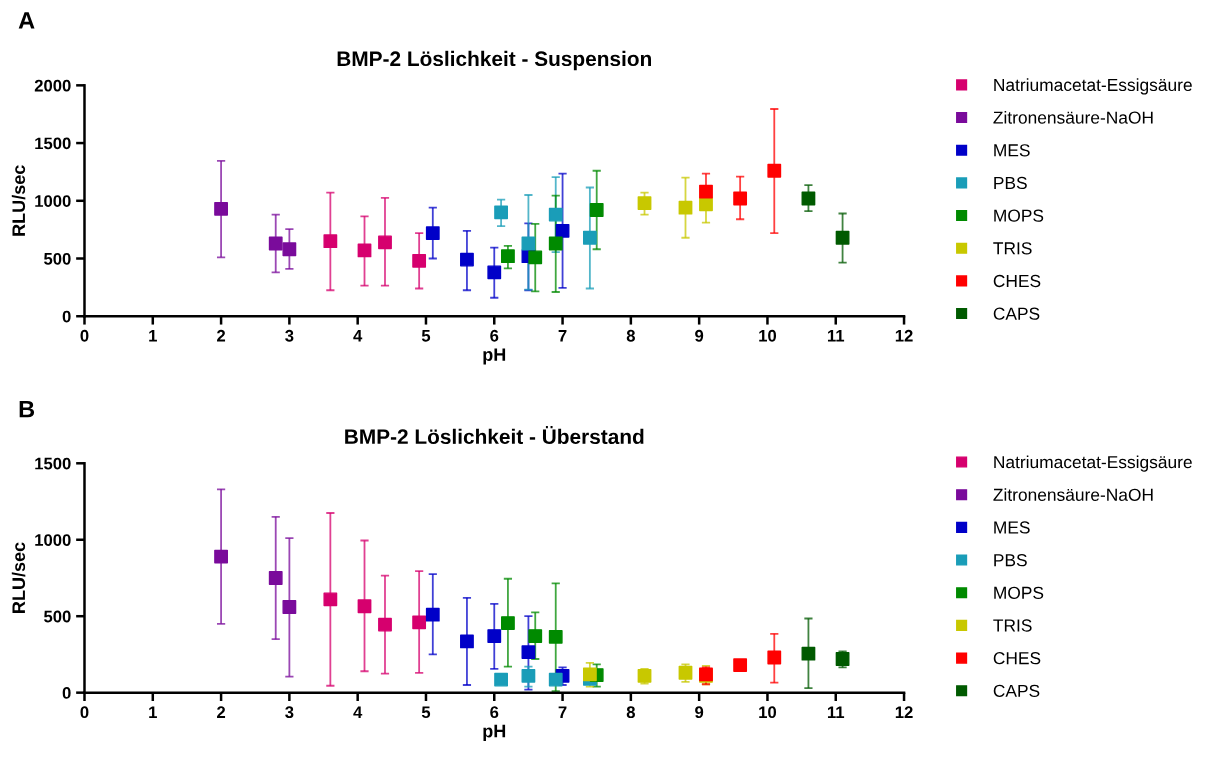 The image size is (1207, 762). Describe the element at coordinates (494, 60) in the screenshot. I see `chart-title: BMP-2 Löslichkeit - Suspension` at that location.